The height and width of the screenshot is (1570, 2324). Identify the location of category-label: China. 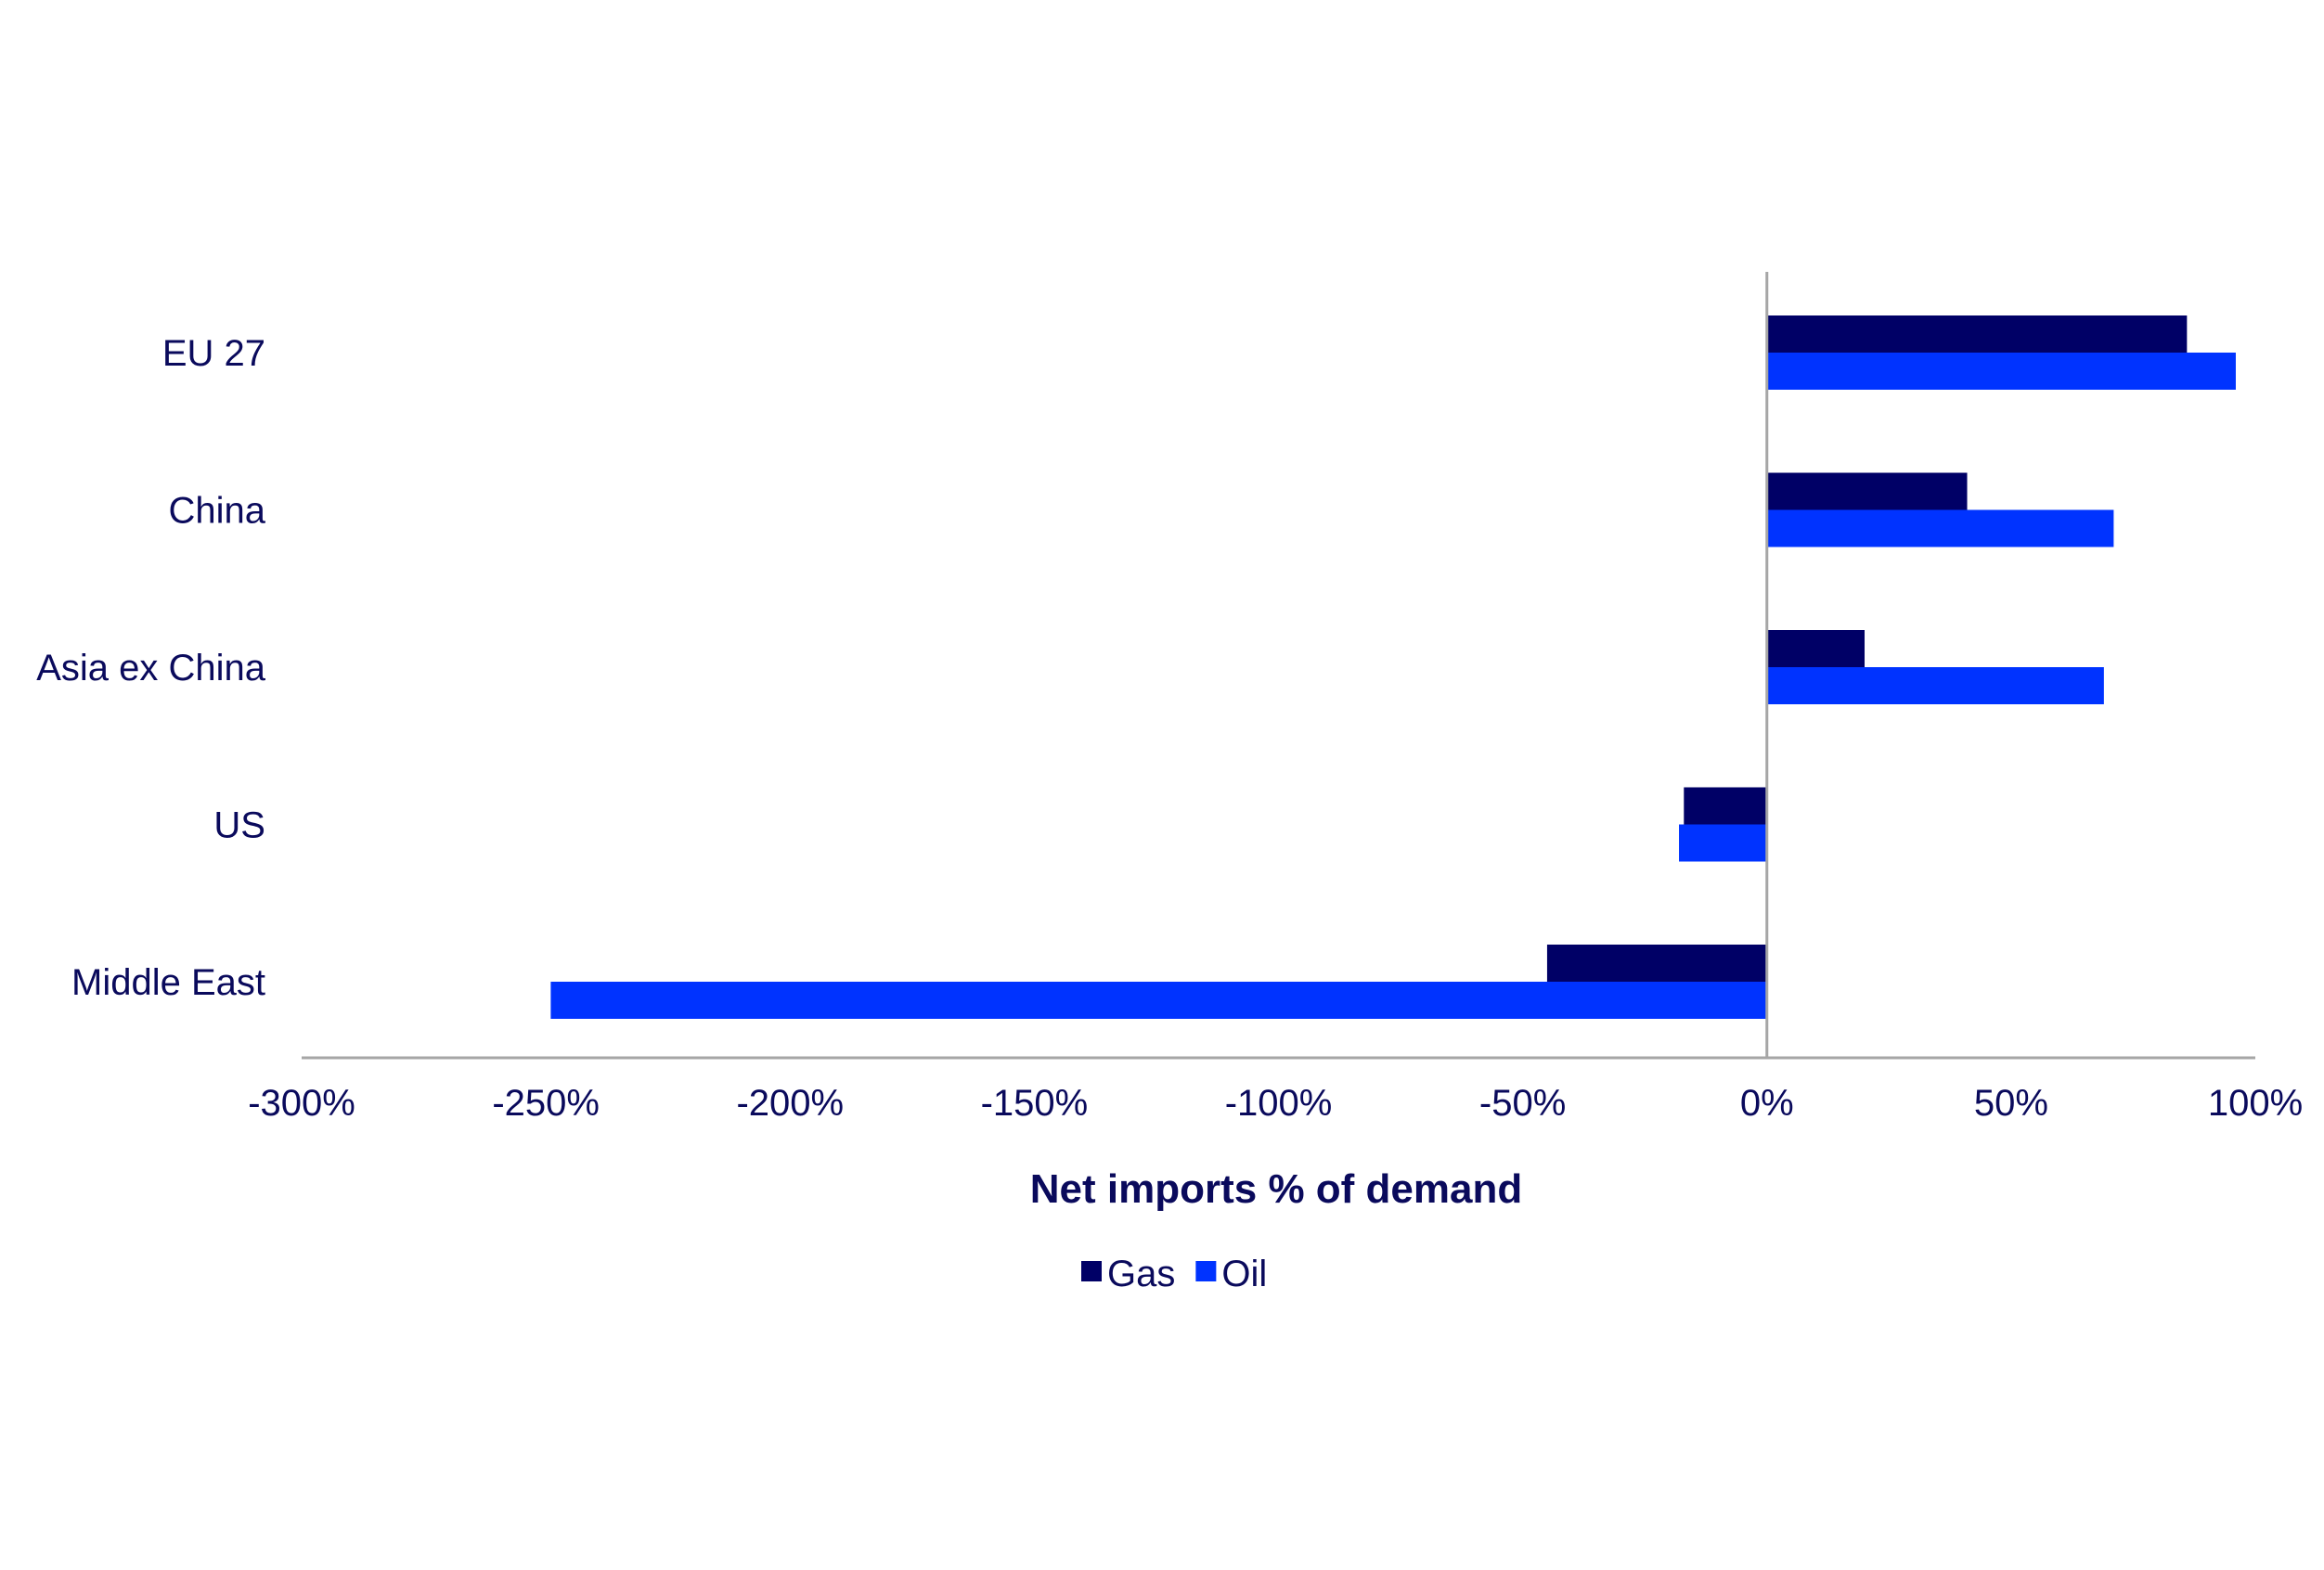
(216, 511).